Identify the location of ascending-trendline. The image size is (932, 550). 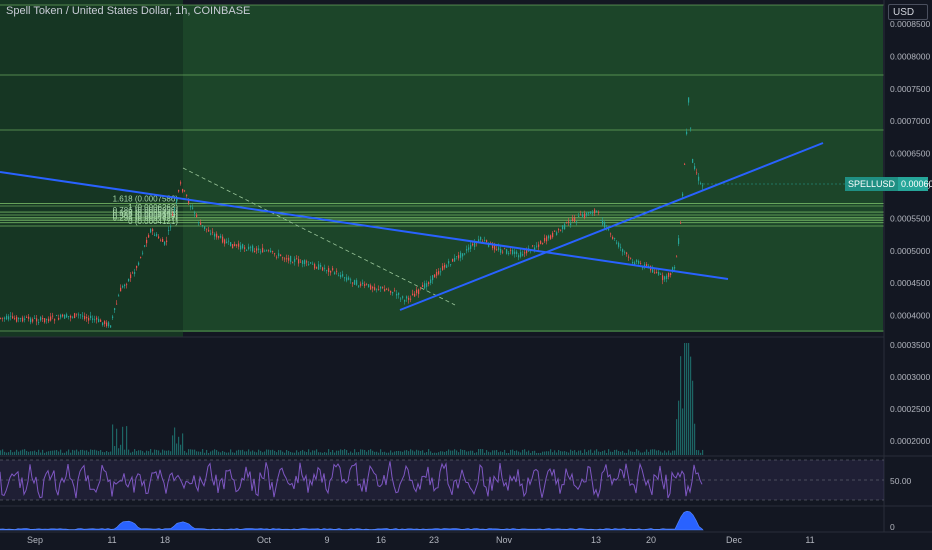
(611, 226).